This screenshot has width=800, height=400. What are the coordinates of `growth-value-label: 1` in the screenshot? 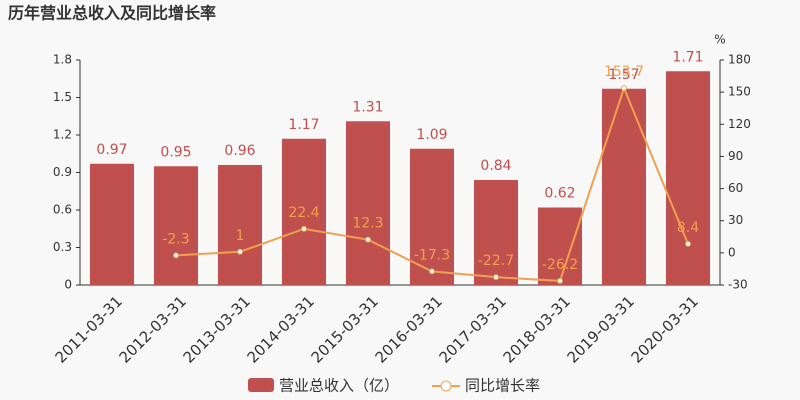 It's located at (240, 236).